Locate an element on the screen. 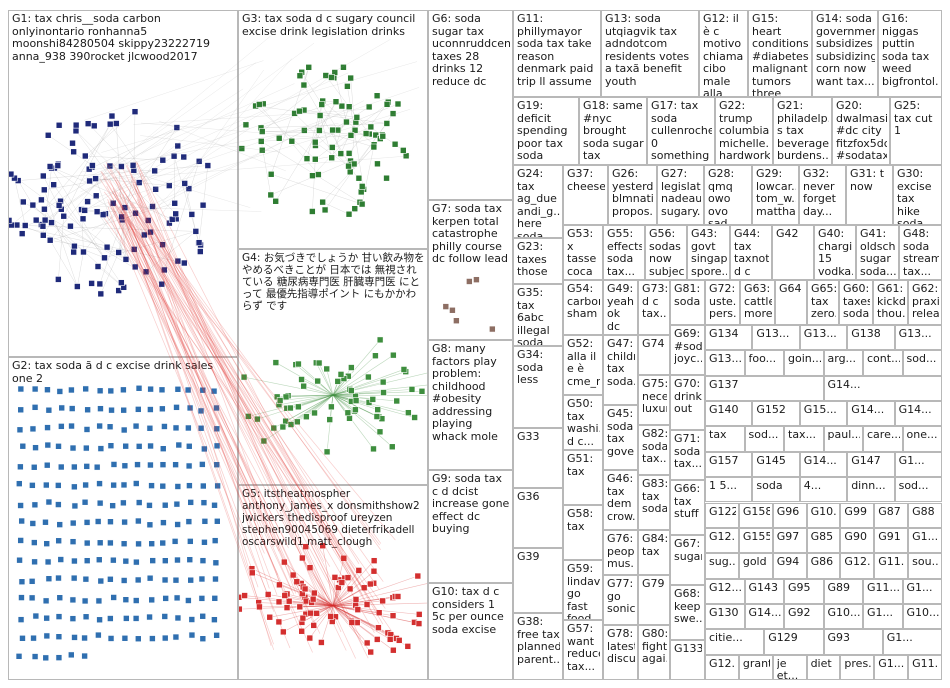  small-group-cell: G91 is located at coordinates (891, 540).